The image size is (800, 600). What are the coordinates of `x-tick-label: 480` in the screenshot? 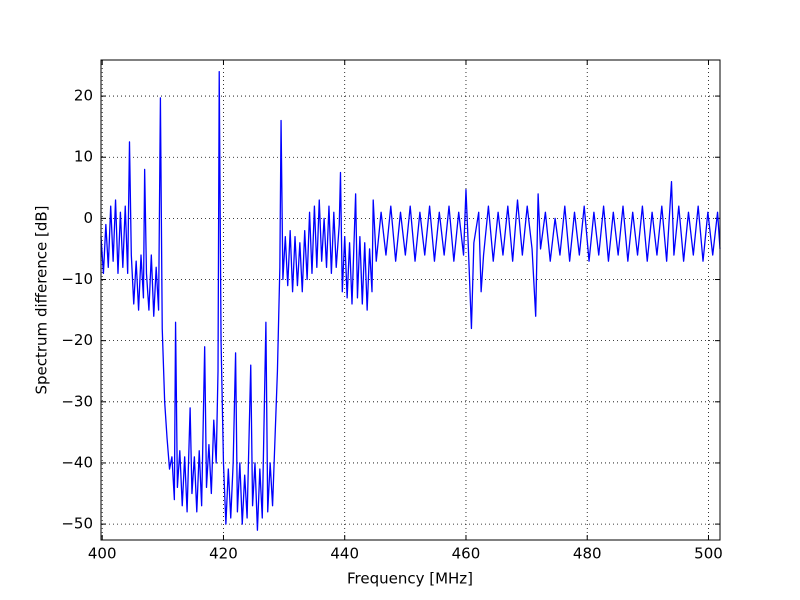 It's located at (587, 554).